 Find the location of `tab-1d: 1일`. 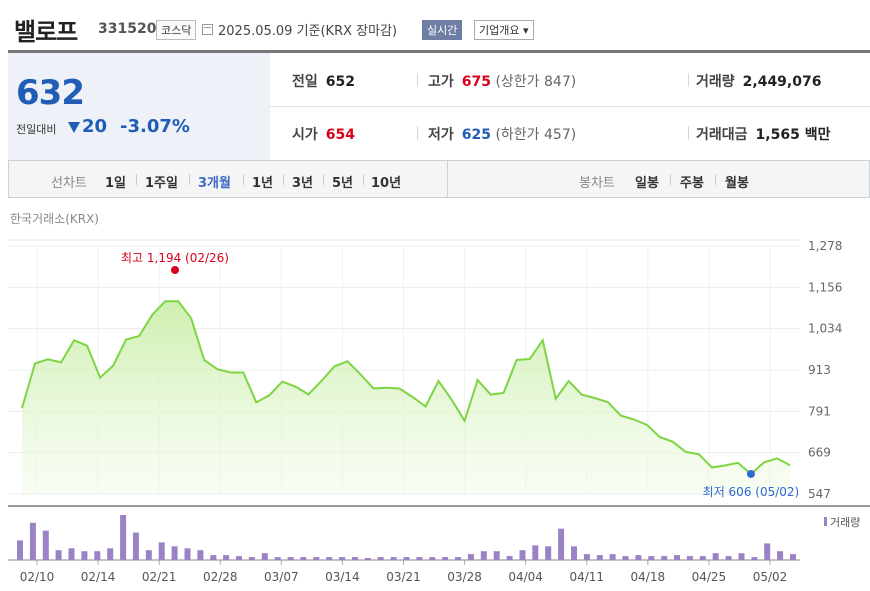

tab-1d: 1일 is located at coordinates (116, 183).